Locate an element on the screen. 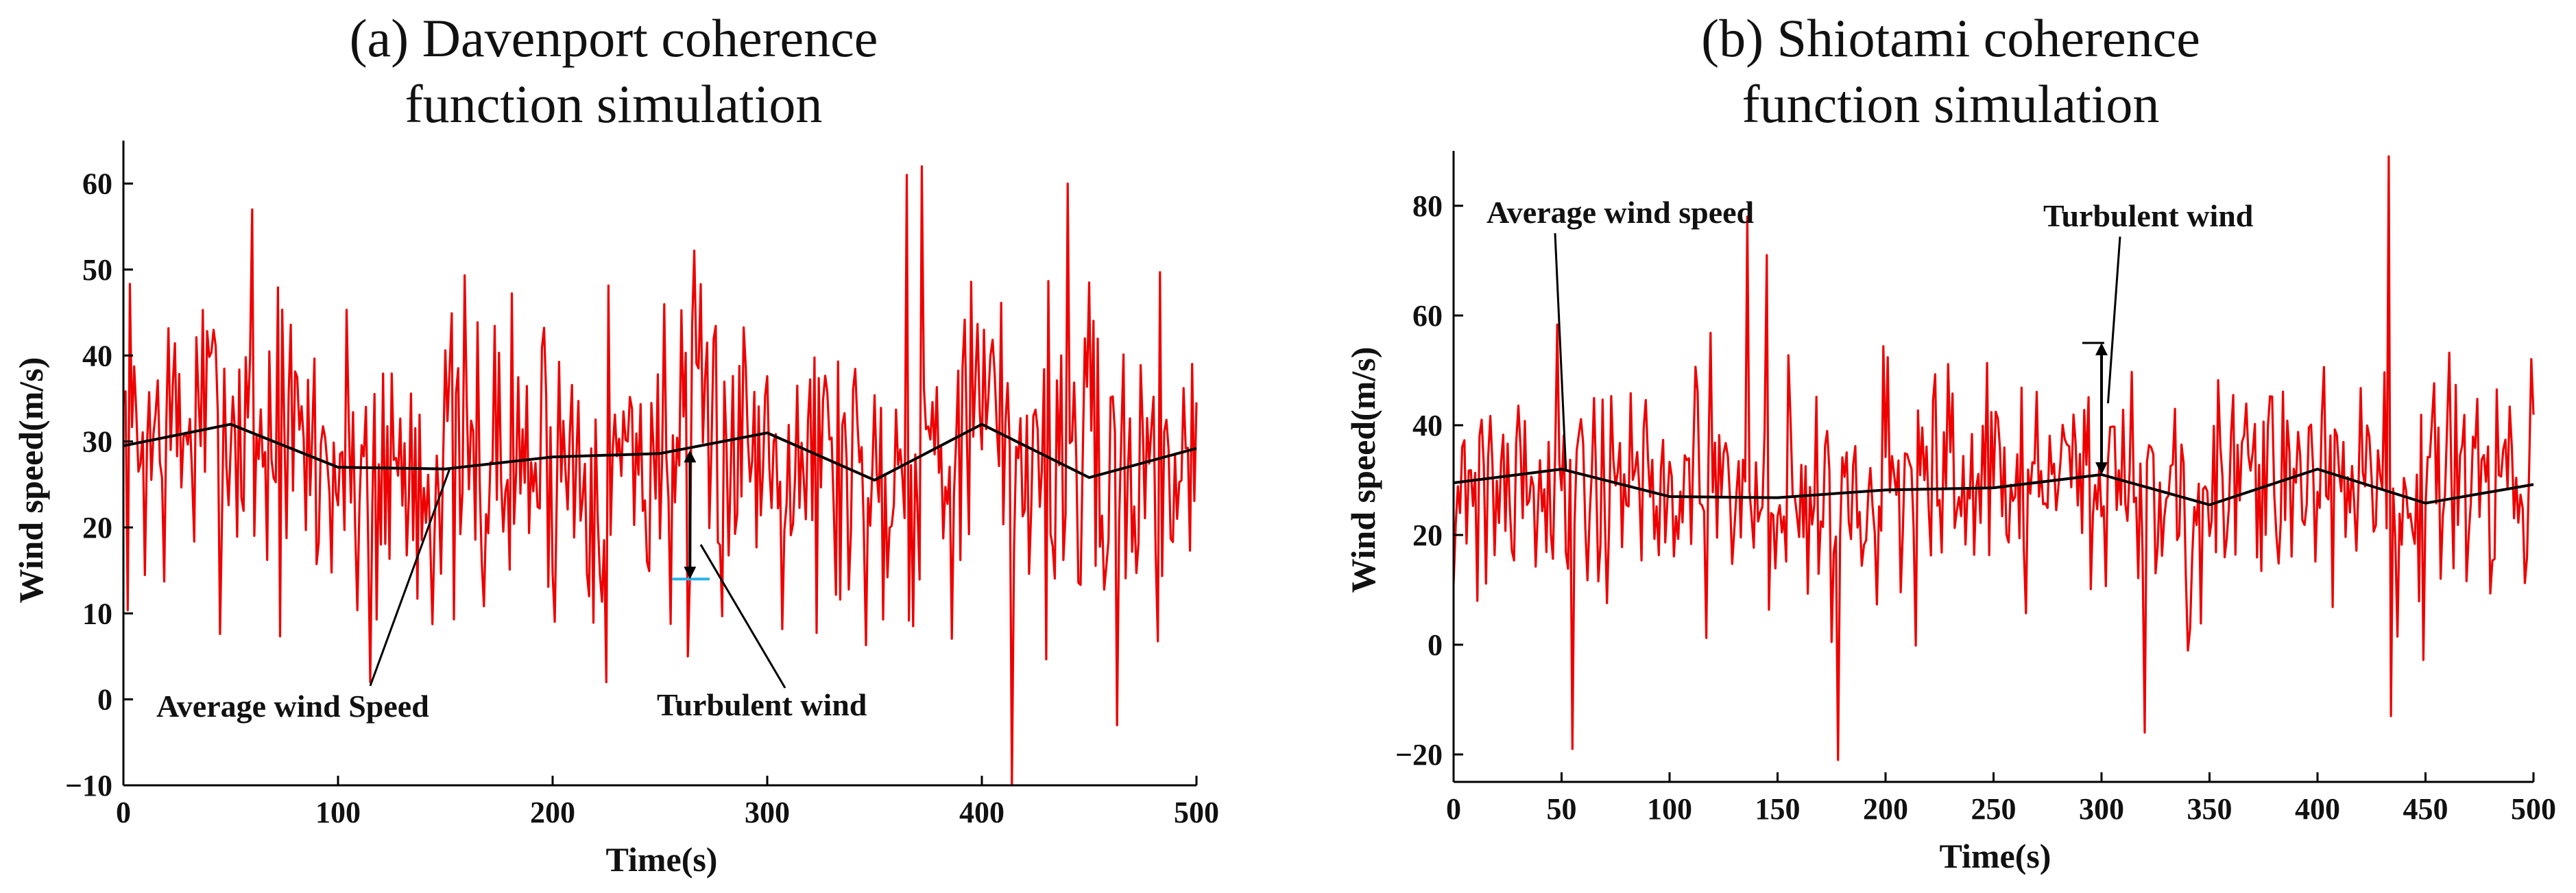  x-tick-label: 250 is located at coordinates (1994, 809).